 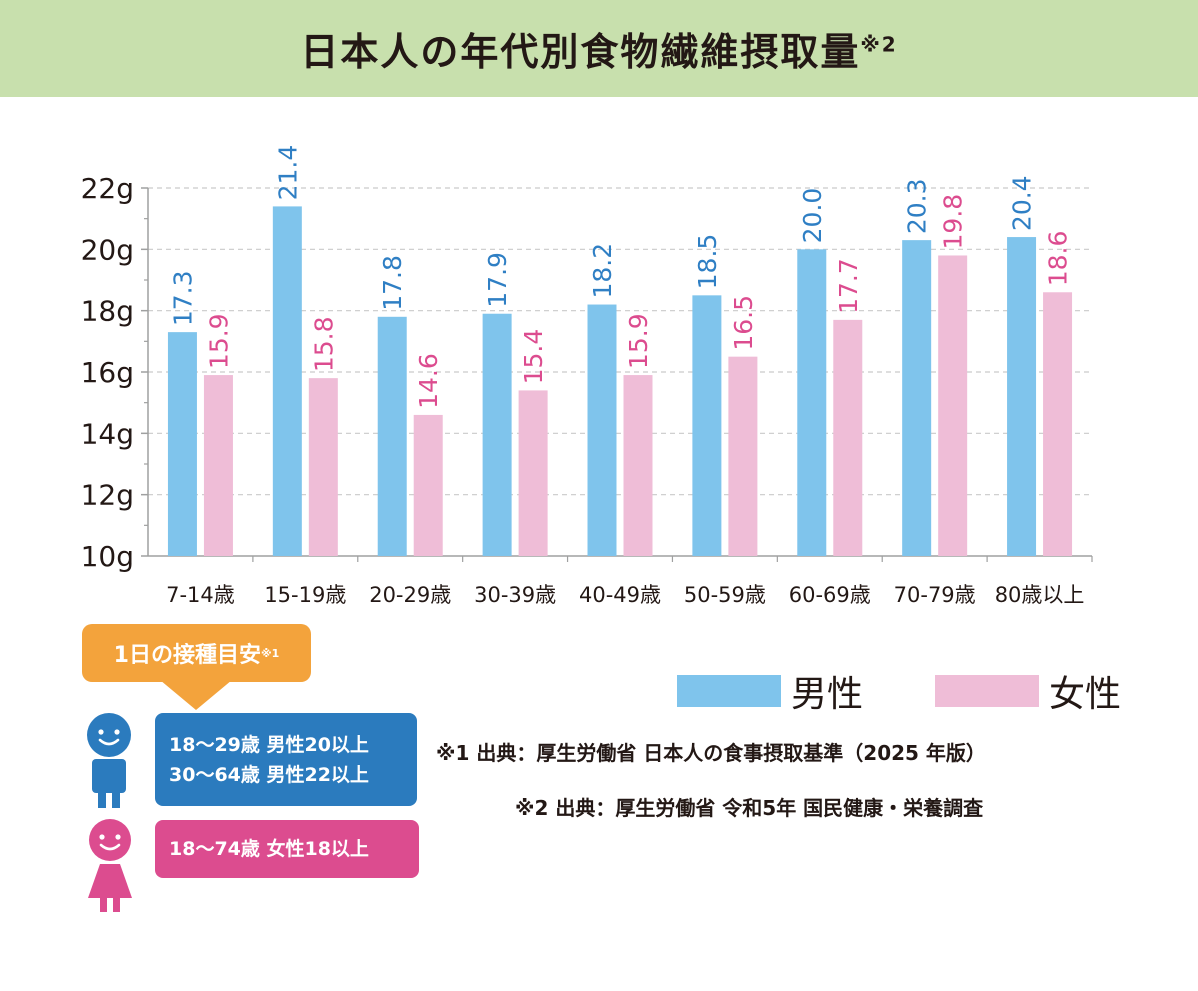 I want to click on male-guideline-box: 18〜29歳 男性20以上 30〜64歳 男性22以上, so click(x=286, y=759).